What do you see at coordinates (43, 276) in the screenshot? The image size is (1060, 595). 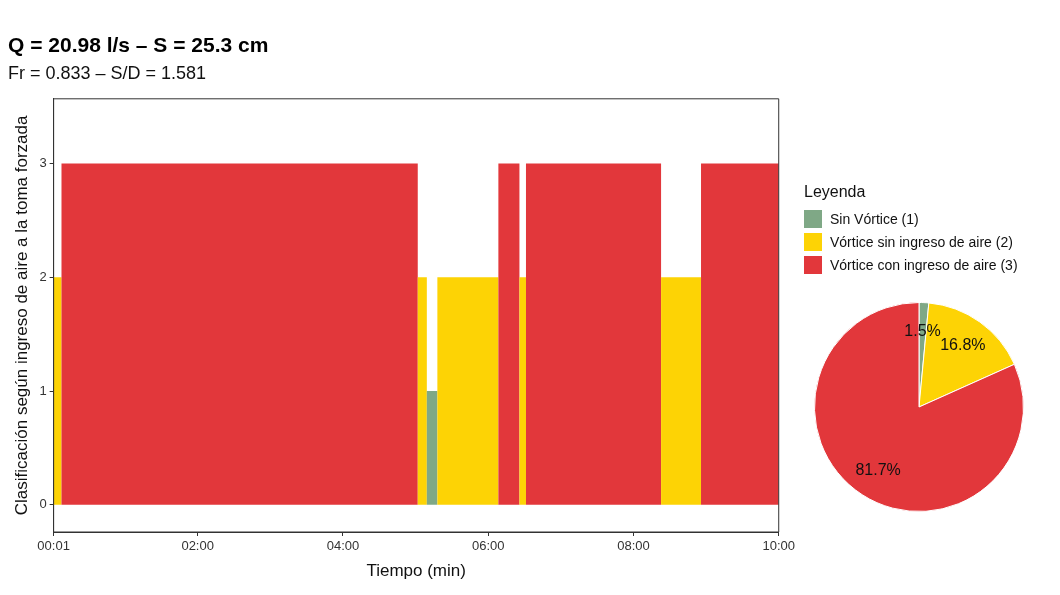 I see `y-tick-label: 2` at bounding box center [43, 276].